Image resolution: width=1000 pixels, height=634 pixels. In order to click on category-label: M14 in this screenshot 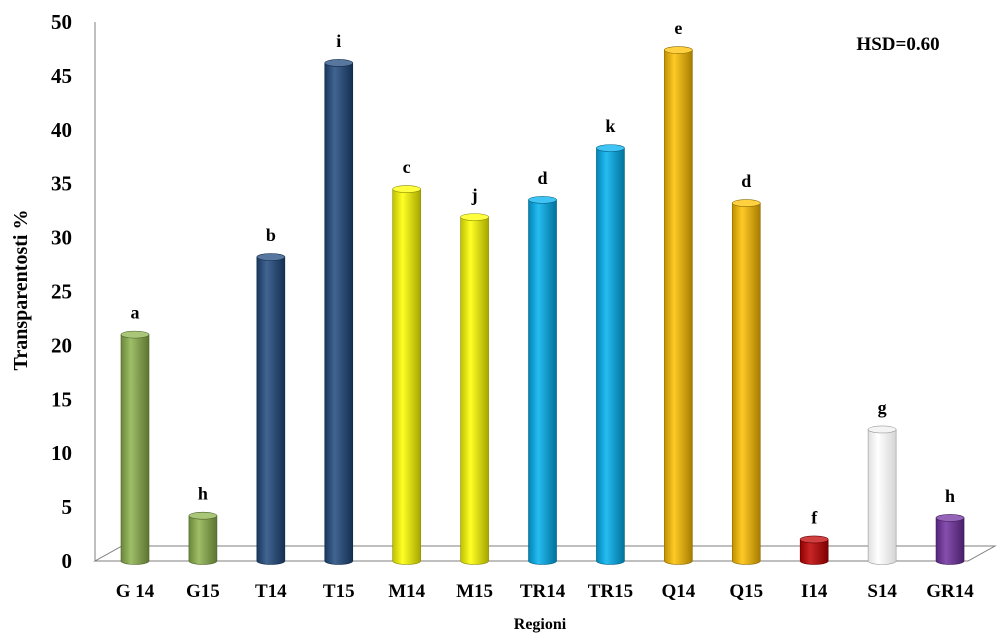, I will do `click(406, 591)`.